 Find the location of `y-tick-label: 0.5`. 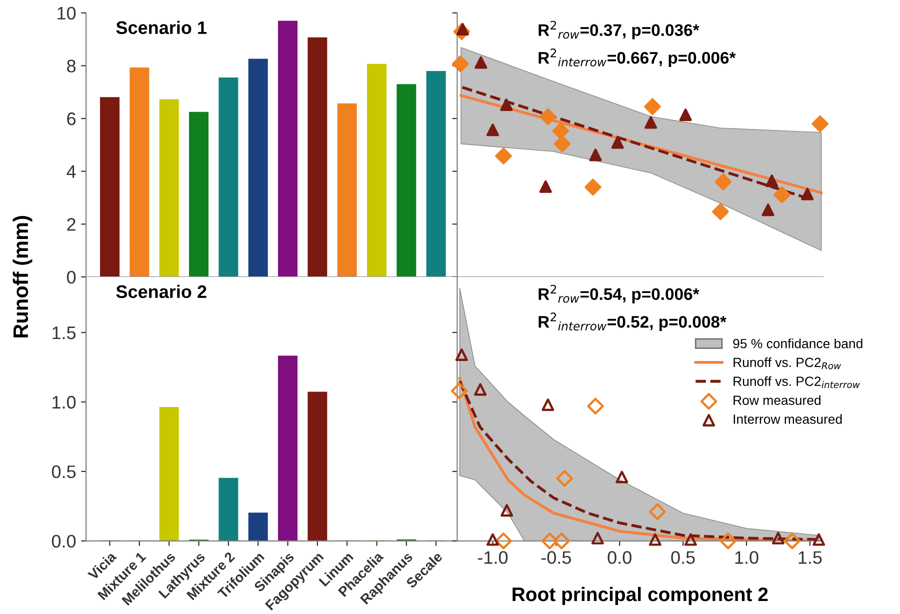

y-tick-label: 0.5 is located at coordinates (64, 471).